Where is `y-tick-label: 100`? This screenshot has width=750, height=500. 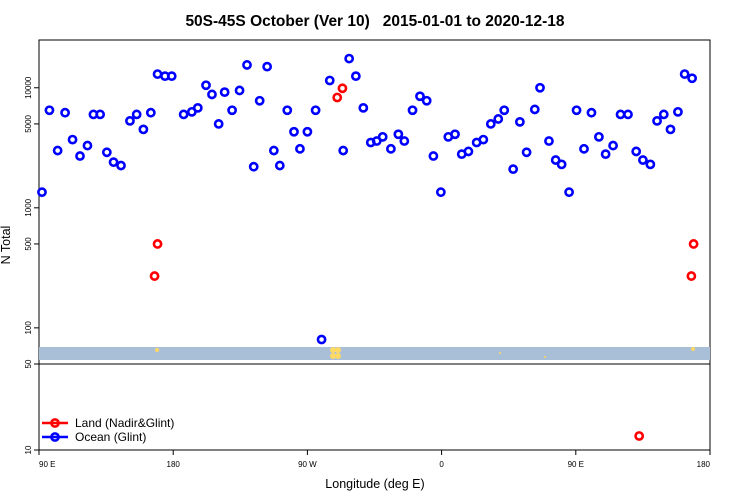
y-tick-label: 100 is located at coordinates (28, 328).